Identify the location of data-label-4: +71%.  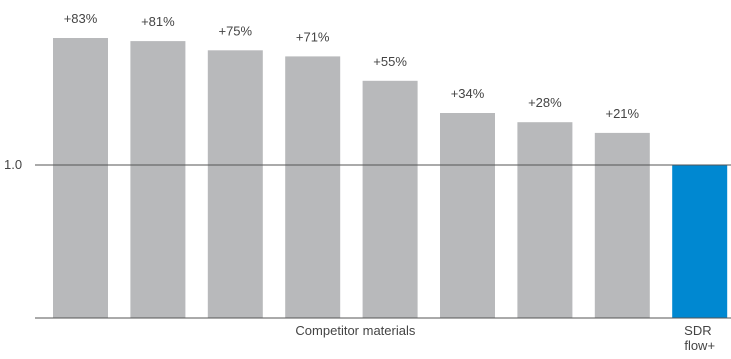
(313, 36).